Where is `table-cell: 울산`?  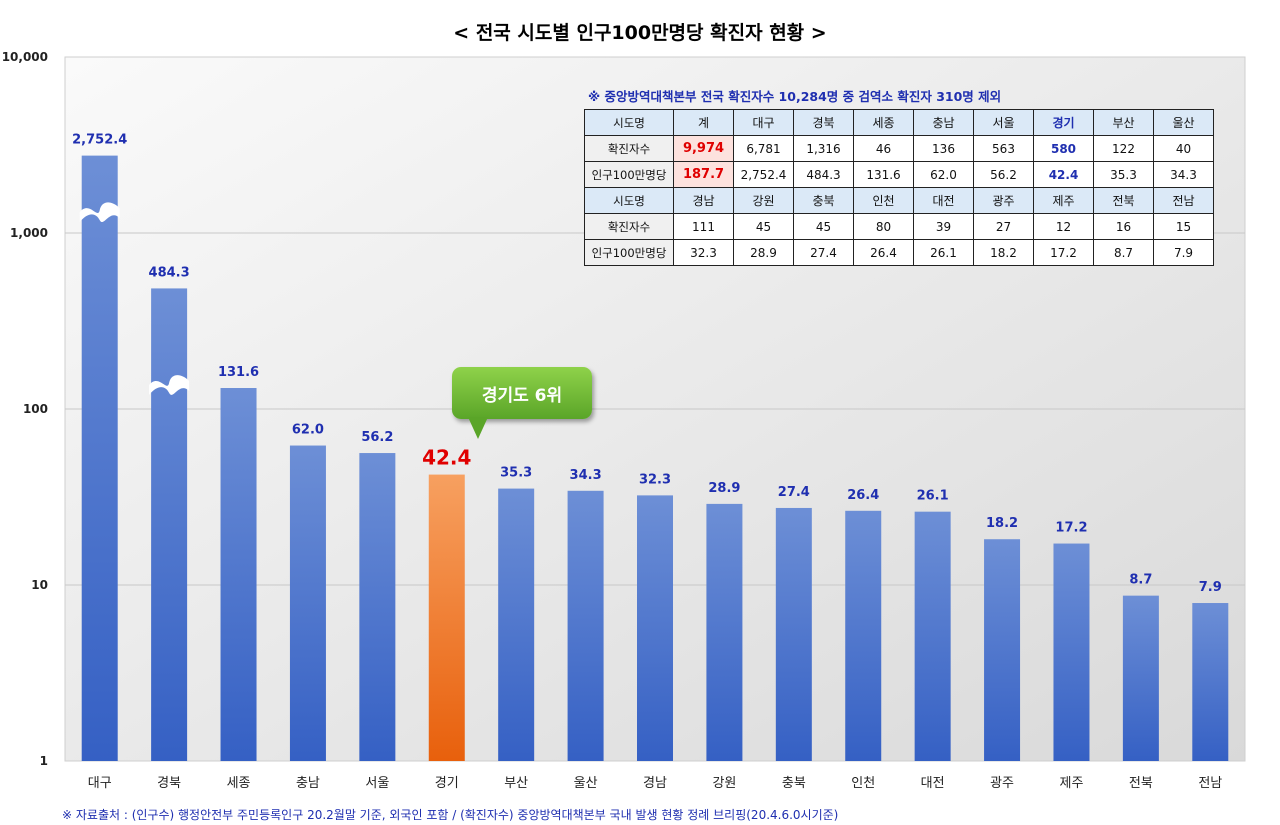
table-cell: 울산 is located at coordinates (1183, 122).